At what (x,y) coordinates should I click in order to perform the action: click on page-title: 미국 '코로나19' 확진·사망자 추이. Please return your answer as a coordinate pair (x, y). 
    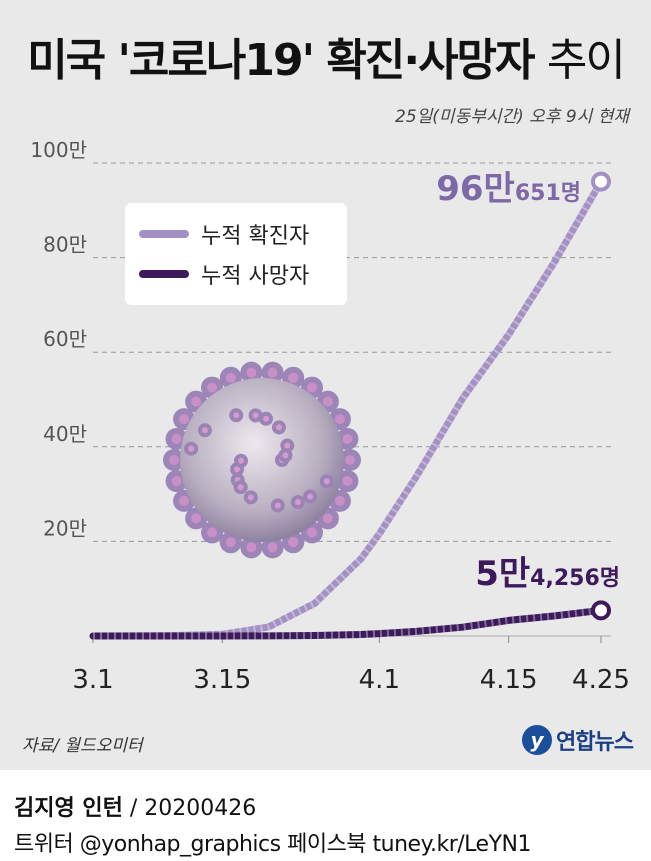
    Looking at the image, I should click on (325, 56).